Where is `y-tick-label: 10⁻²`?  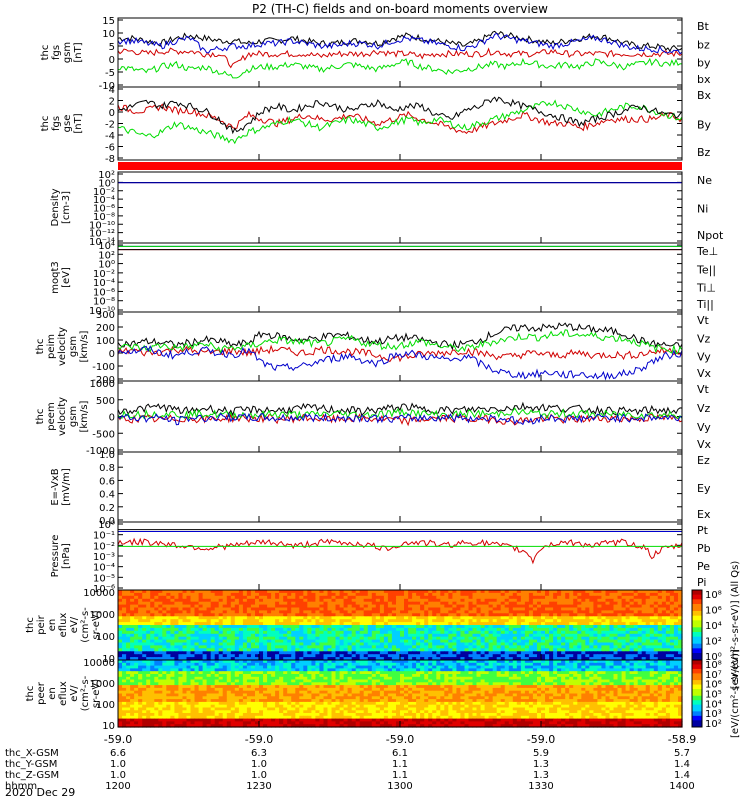
y-tick-label: 10⁻² is located at coordinates (104, 546).